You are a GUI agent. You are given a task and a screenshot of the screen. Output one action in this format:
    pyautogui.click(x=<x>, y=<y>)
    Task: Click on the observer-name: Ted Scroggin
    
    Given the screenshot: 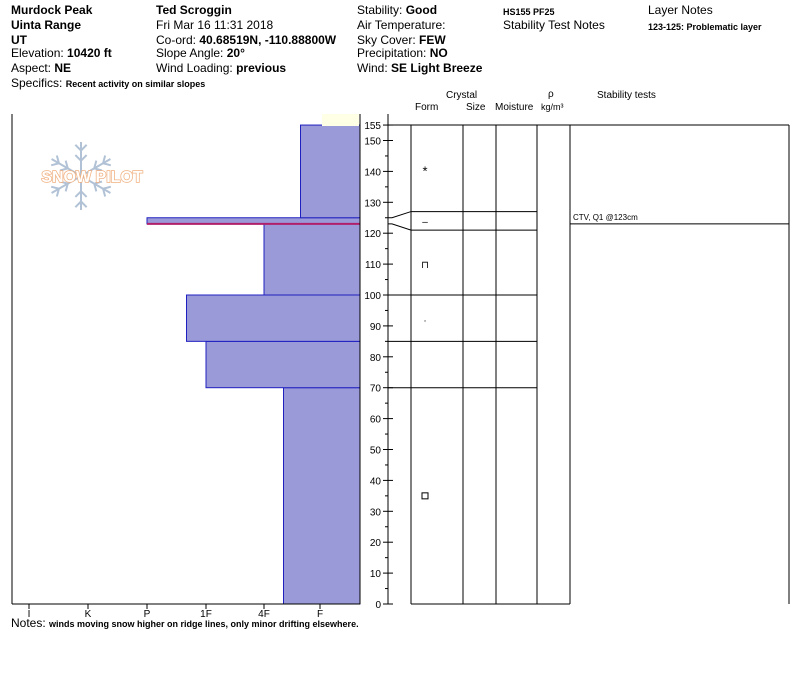 What is the action you would take?
    pyautogui.click(x=194, y=10)
    